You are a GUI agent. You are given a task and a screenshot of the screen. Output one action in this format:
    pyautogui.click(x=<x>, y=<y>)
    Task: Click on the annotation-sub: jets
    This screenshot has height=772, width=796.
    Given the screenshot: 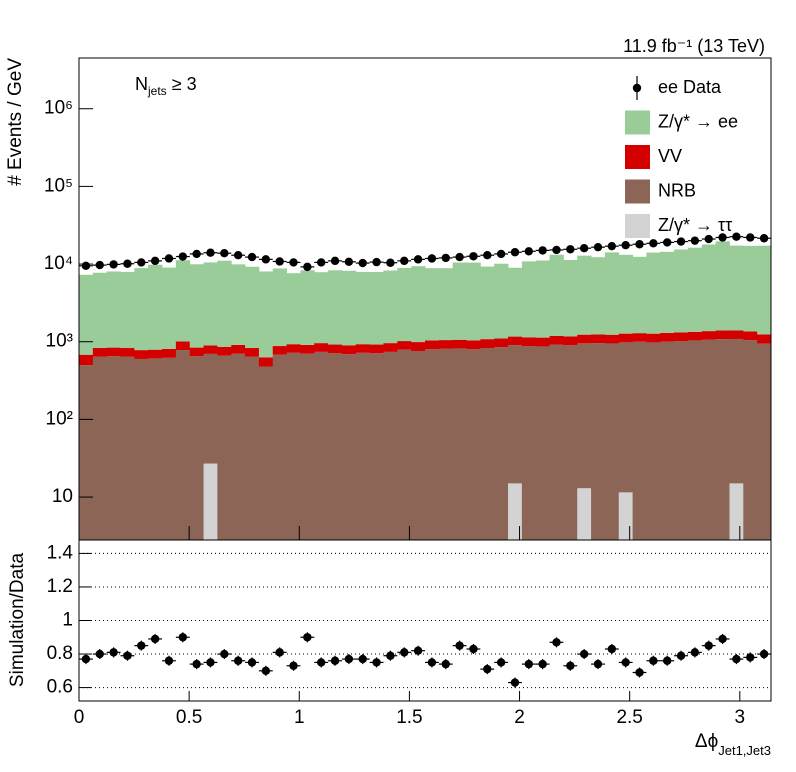 What is the action you would take?
    pyautogui.click(x=157, y=91)
    